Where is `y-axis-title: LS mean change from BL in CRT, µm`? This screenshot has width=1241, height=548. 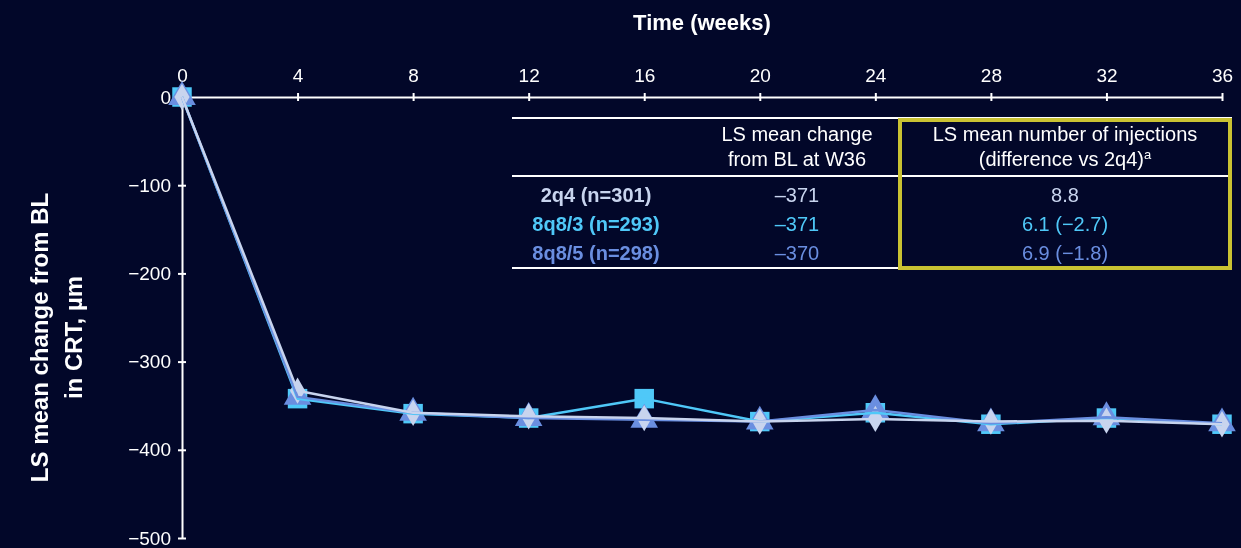 y-axis-title: LS mean change from BL in CRT, µm is located at coordinates (56, 337).